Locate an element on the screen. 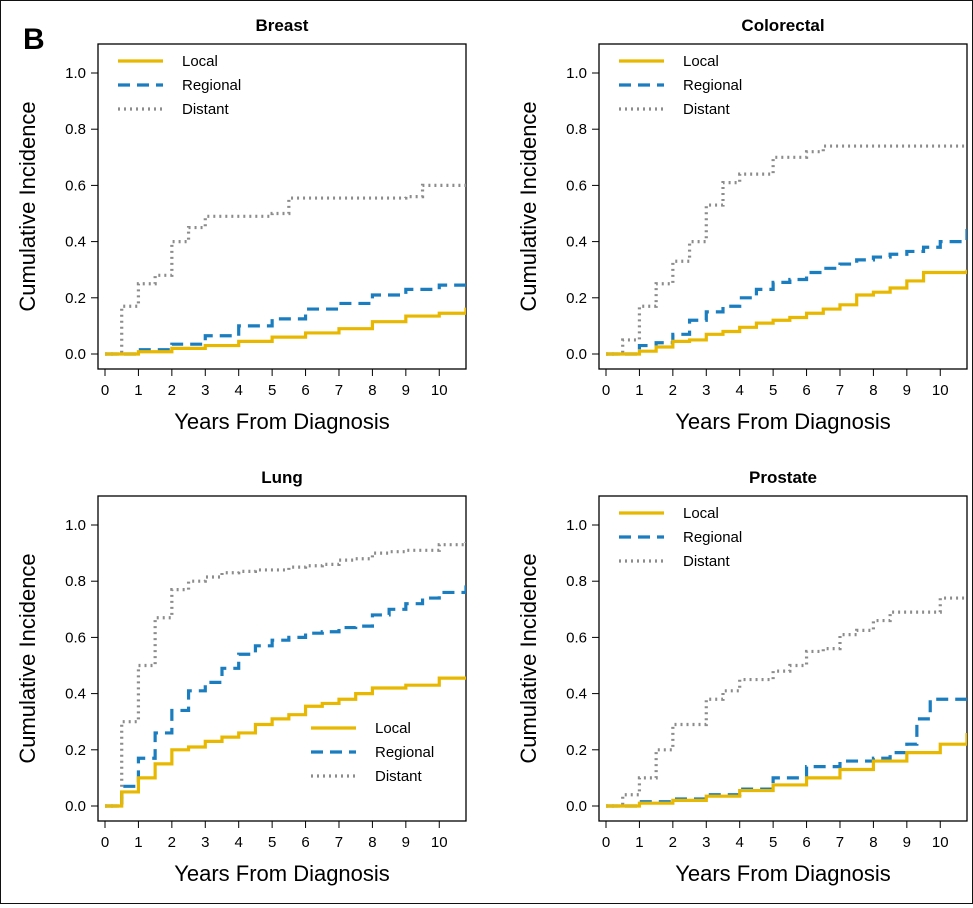 Image resolution: width=973 pixels, height=908 pixels. chart-title: Lung is located at coordinates (282, 477).